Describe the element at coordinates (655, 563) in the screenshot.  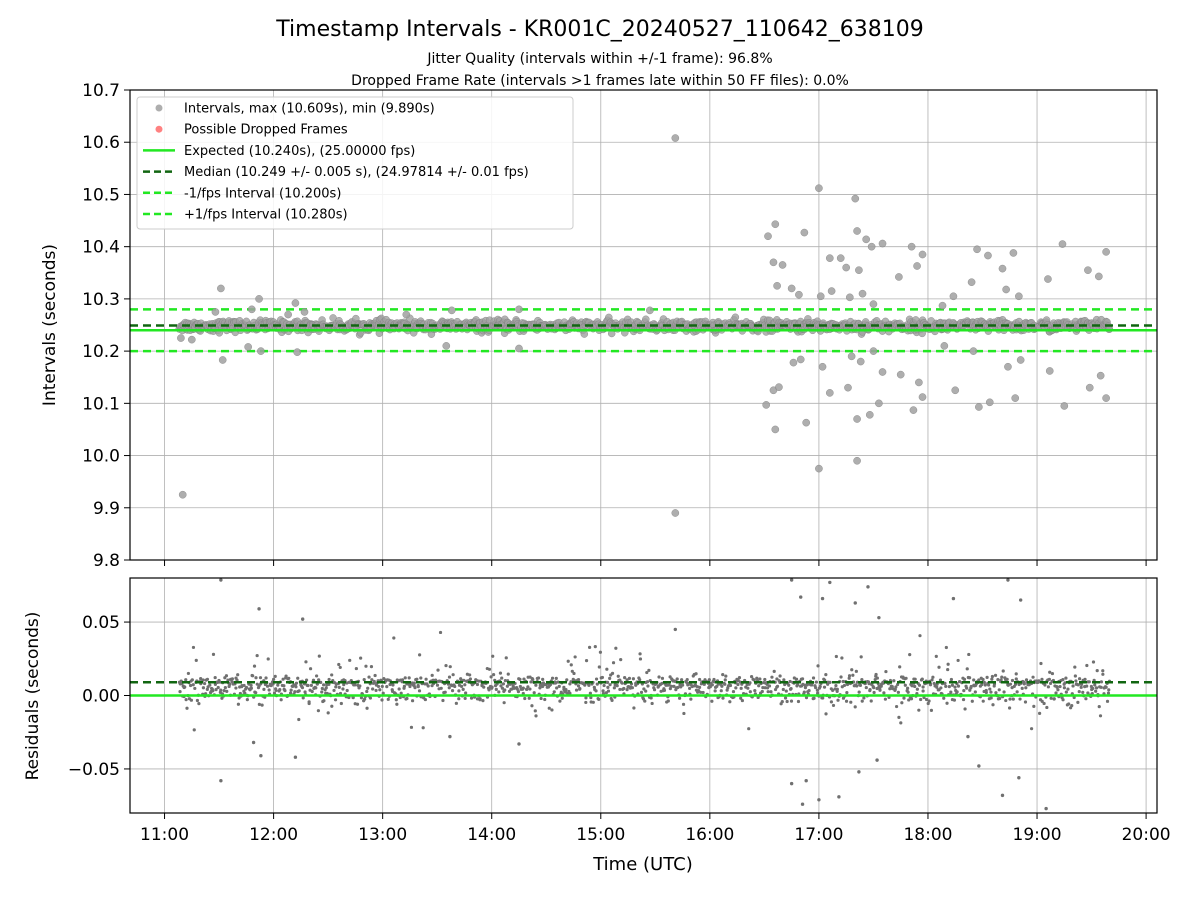
I see `top-x-axis-ticks` at that location.